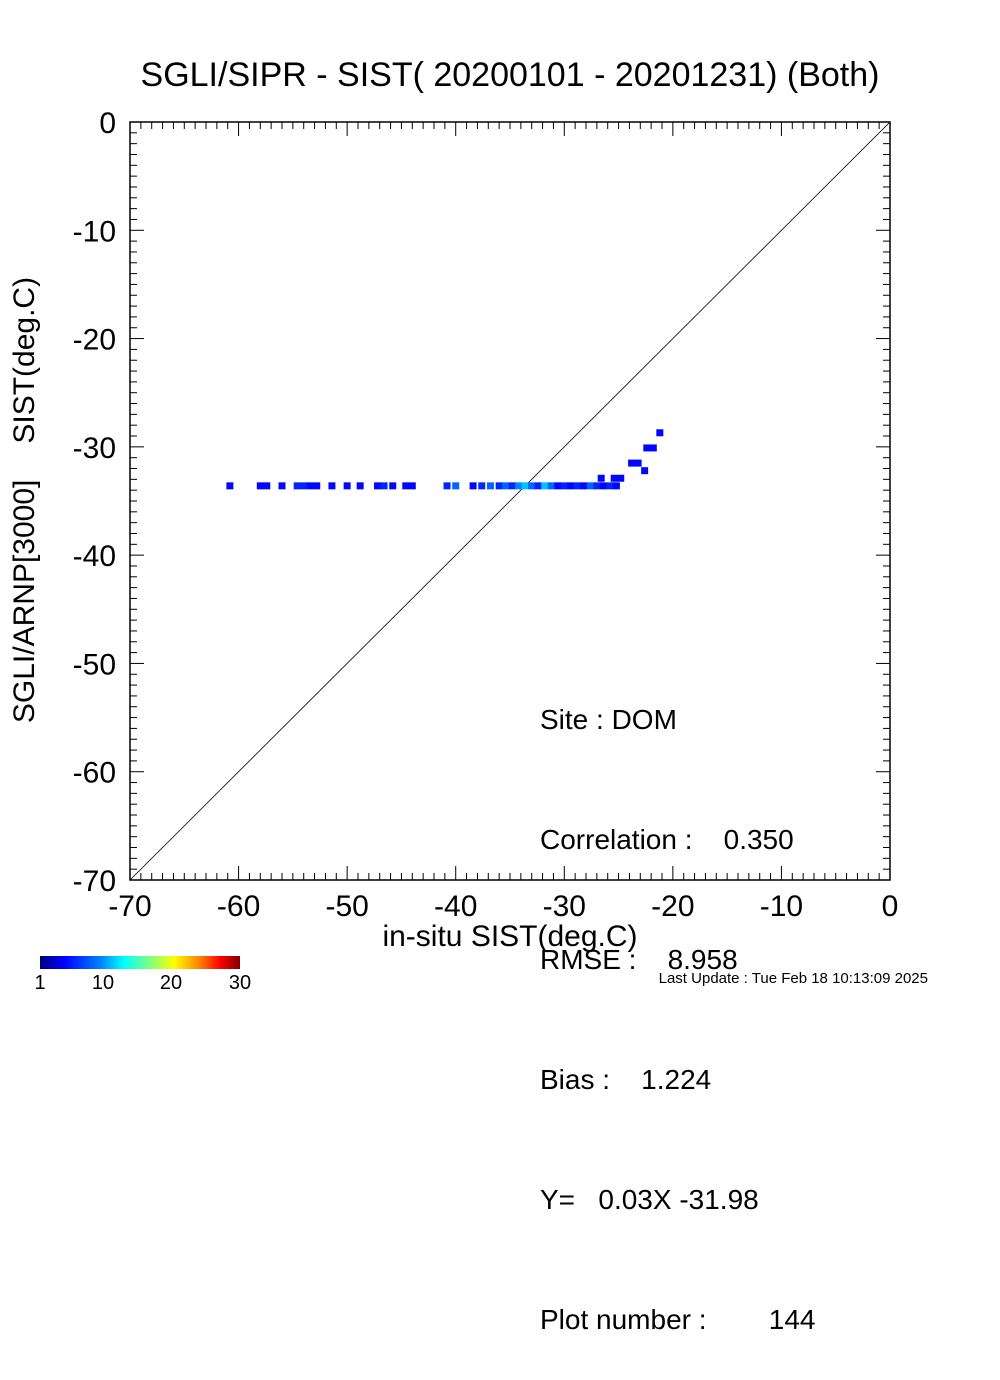 This screenshot has width=1000, height=1380. Describe the element at coordinates (639, 959) in the screenshot. I see `stat-rmse: RMSE : 8.958` at that location.